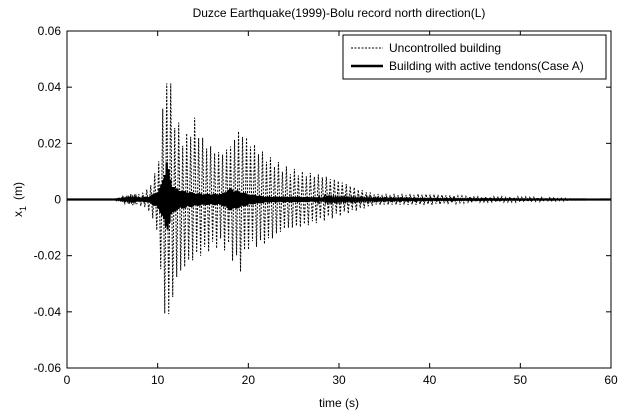 This screenshot has height=414, width=618. Describe the element at coordinates (339, 380) in the screenshot. I see `x-tick-label: 30` at that location.